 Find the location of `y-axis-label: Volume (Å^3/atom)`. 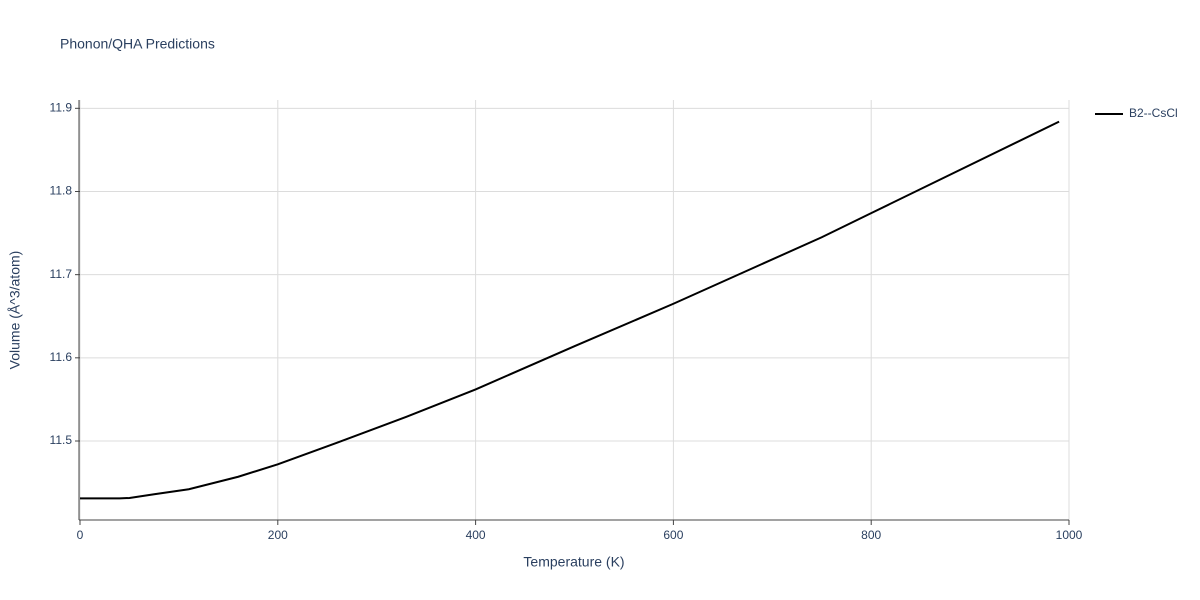

y-axis-label: Volume (Å^3/atom) is located at coordinates (15, 310).